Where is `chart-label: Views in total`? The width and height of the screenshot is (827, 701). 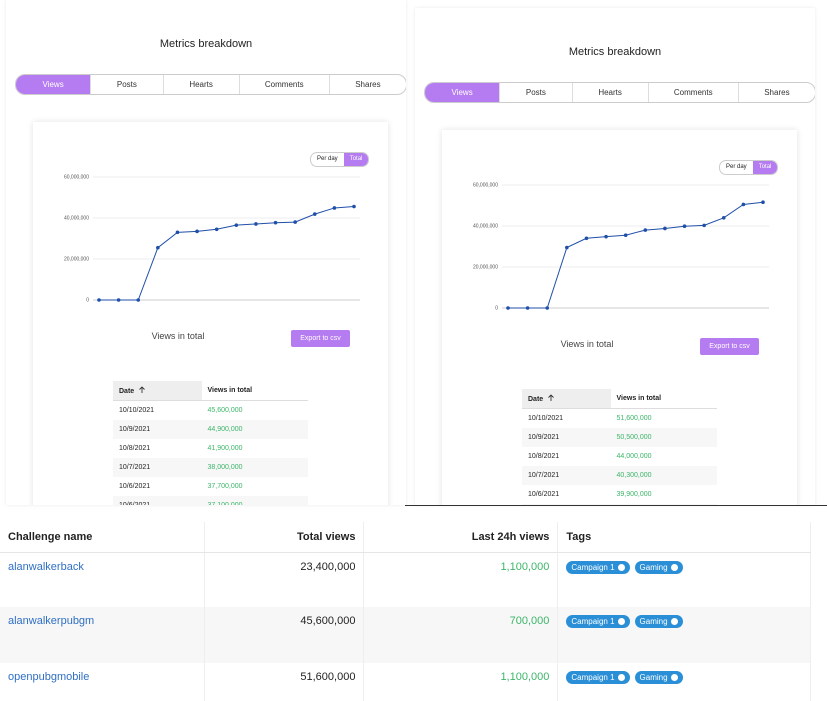 chart-label: Views in total is located at coordinates (587, 344).